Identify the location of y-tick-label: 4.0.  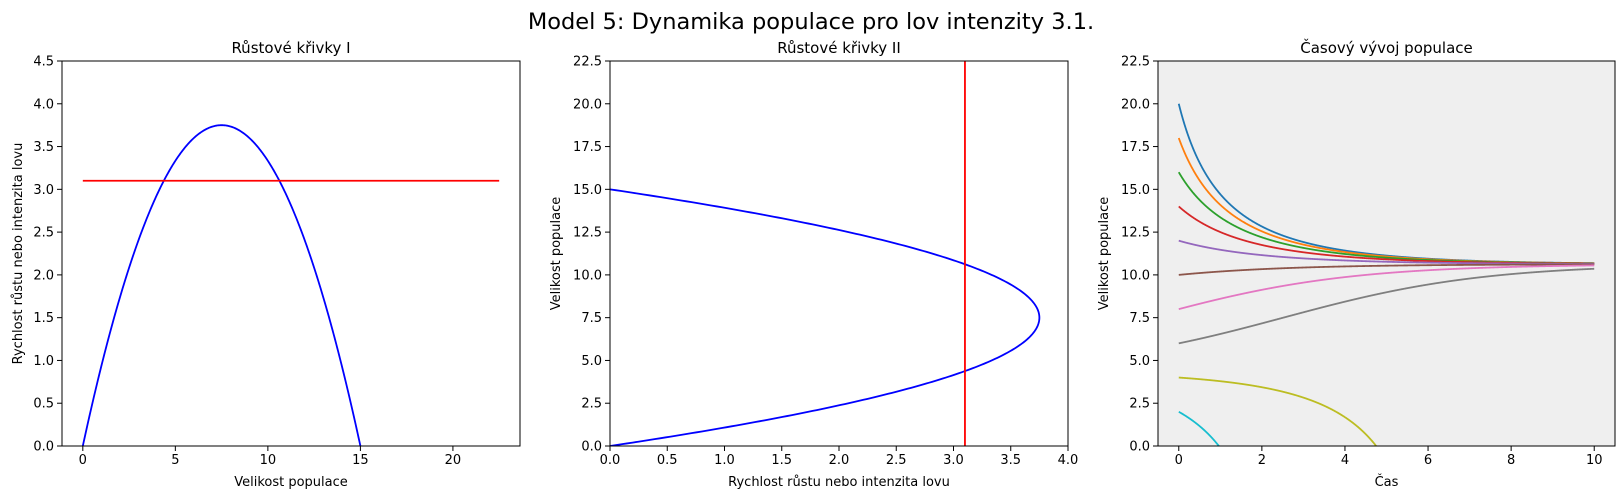
(43, 104).